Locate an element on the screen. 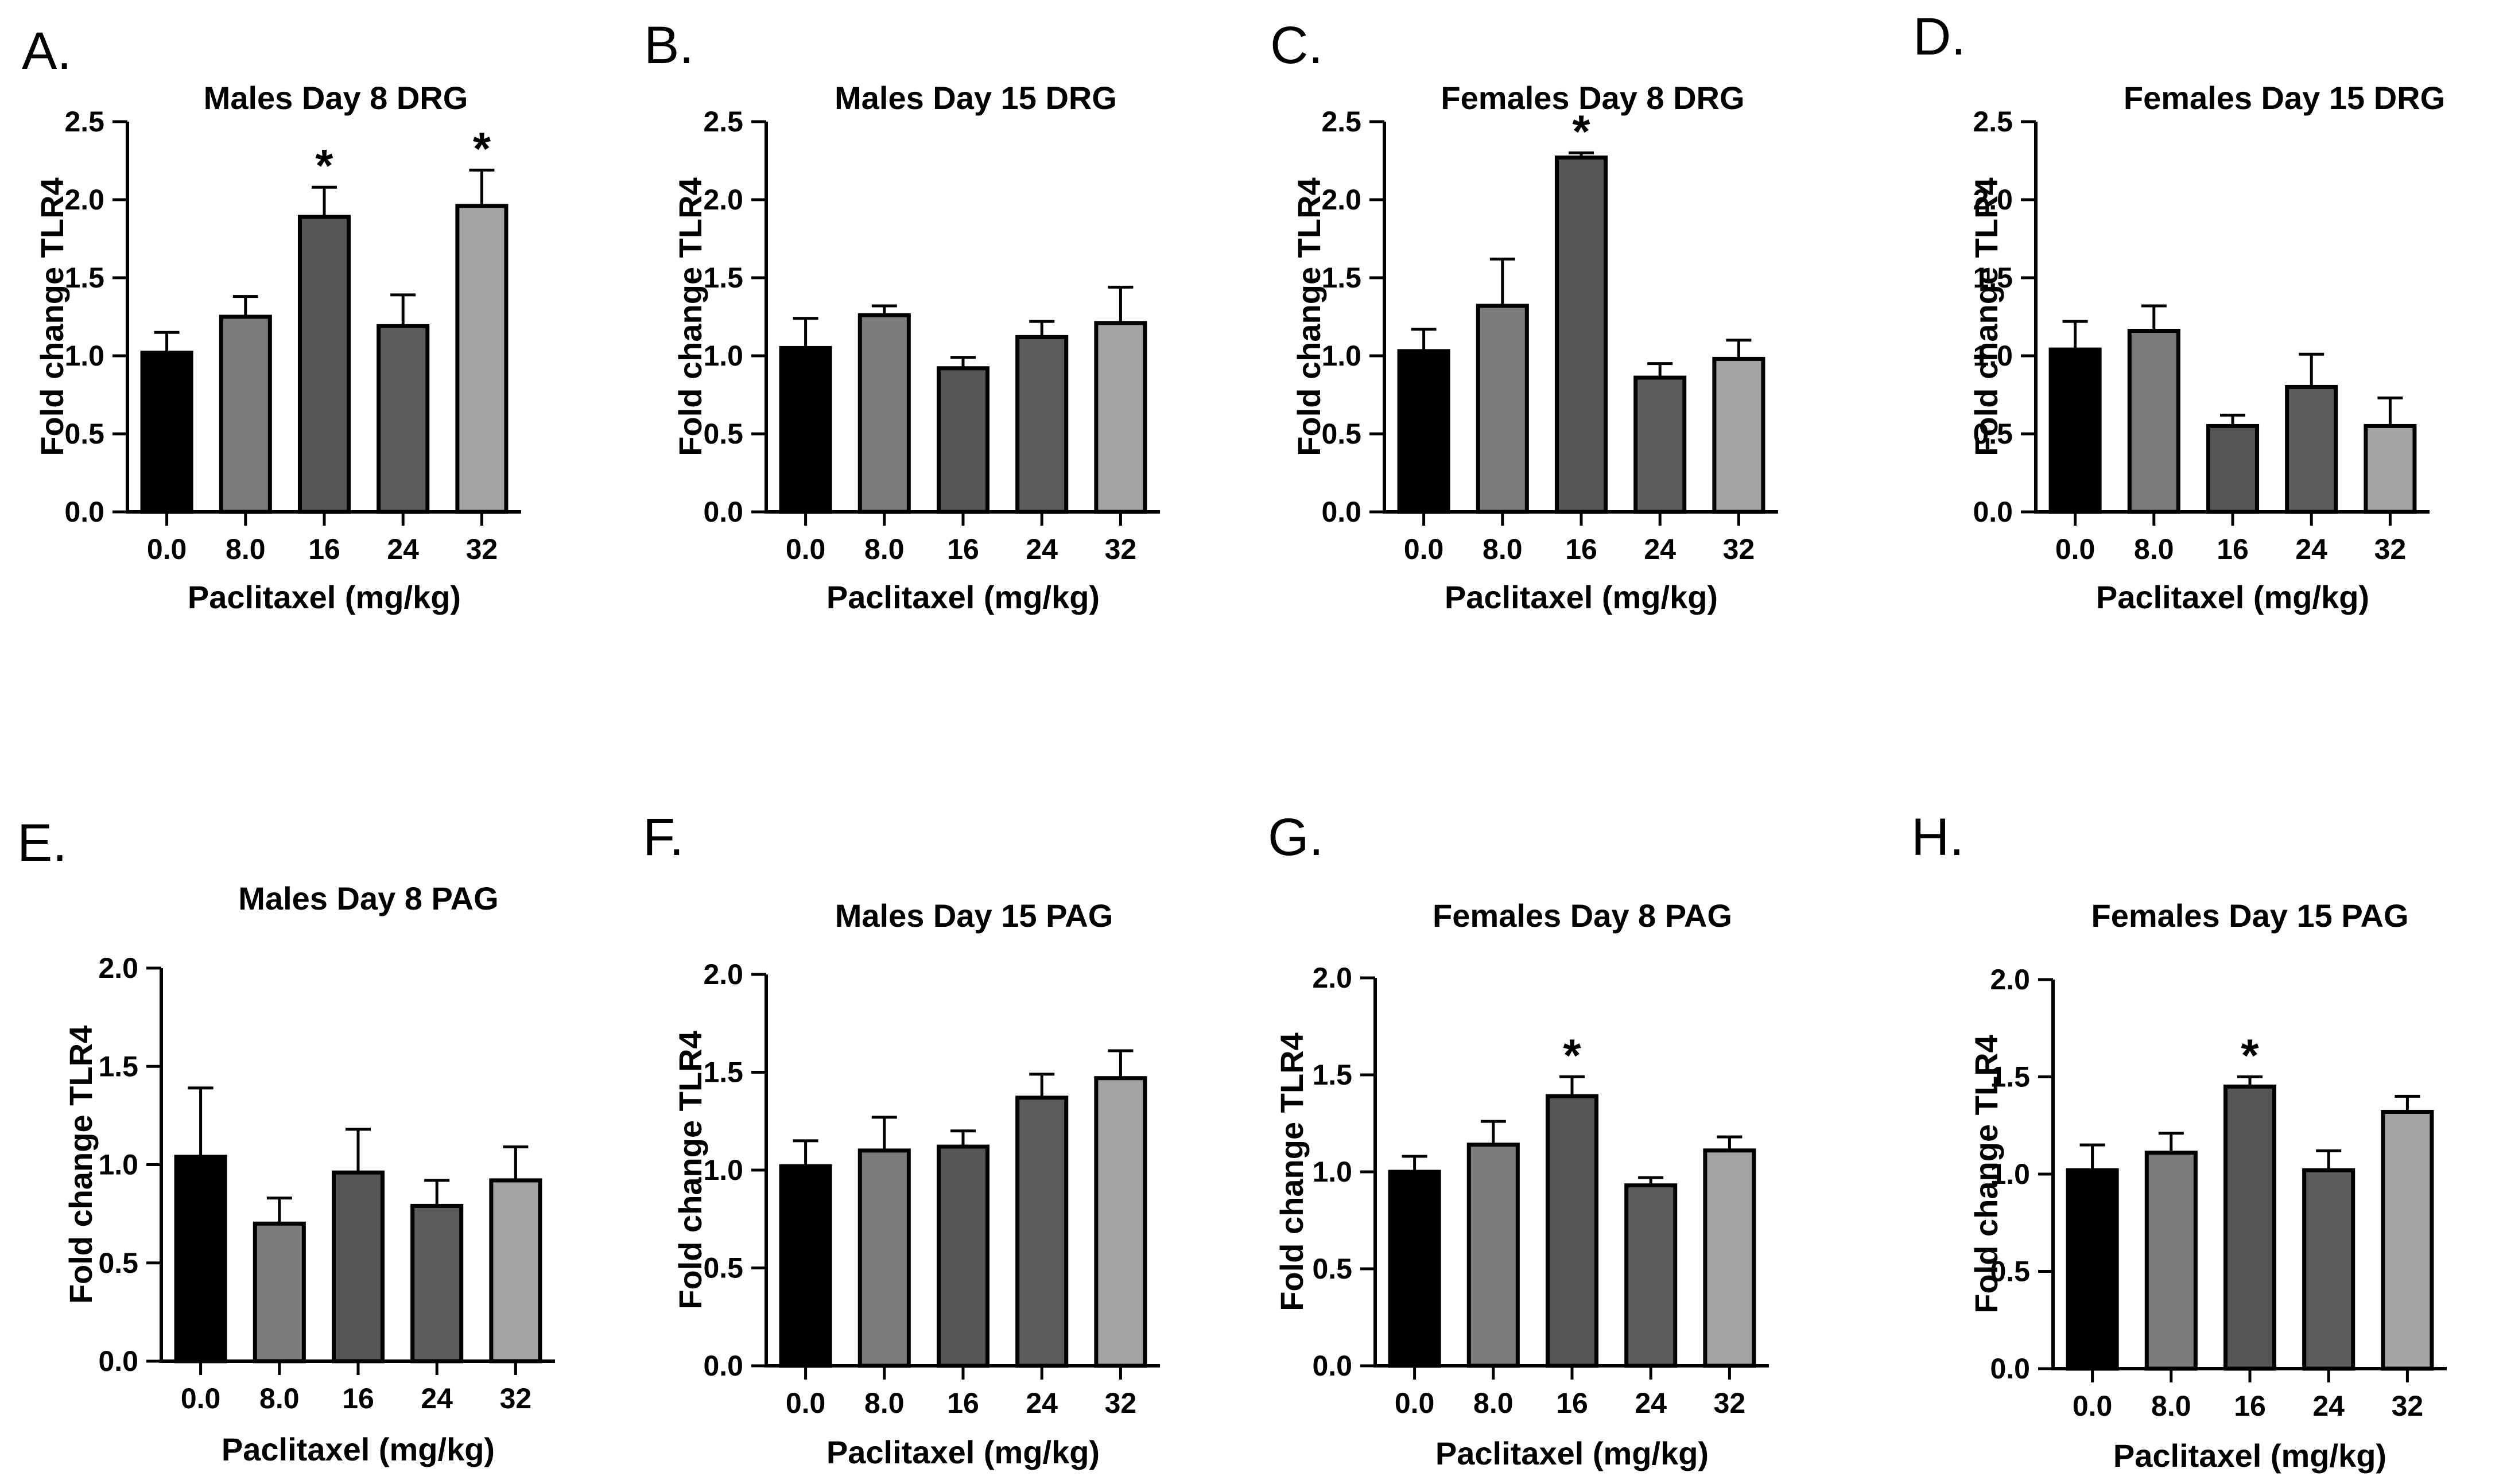 This screenshot has height=1484, width=2503. chart-title: Males Day 8 PAG is located at coordinates (368, 898).